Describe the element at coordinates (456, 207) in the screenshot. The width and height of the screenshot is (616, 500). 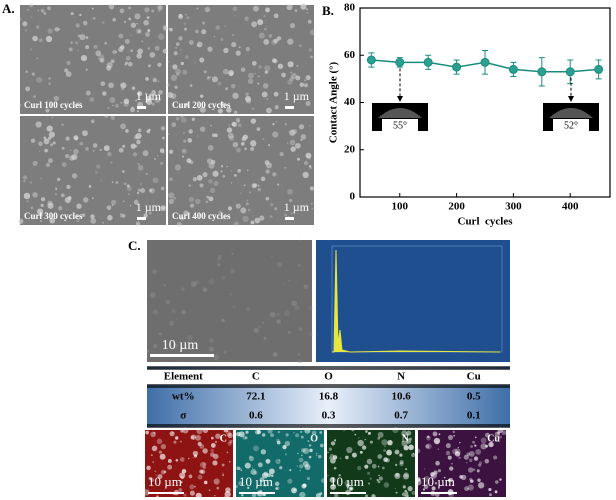
I see `x-tick-label: 200` at that location.